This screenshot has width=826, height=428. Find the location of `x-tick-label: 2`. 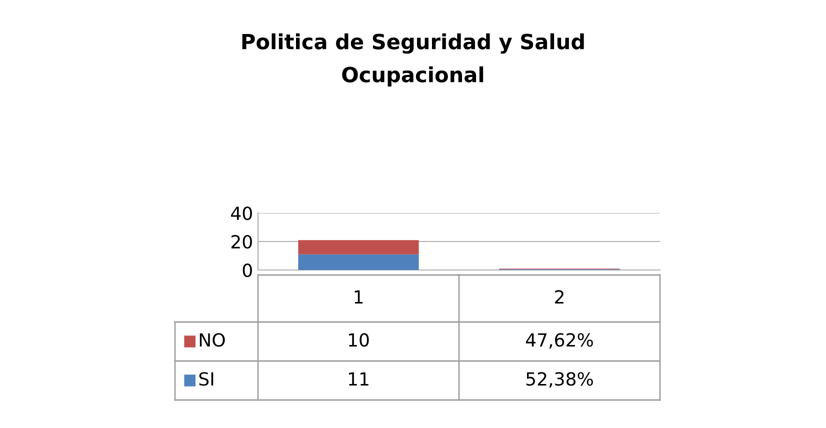

x-tick-label: 2 is located at coordinates (559, 297).